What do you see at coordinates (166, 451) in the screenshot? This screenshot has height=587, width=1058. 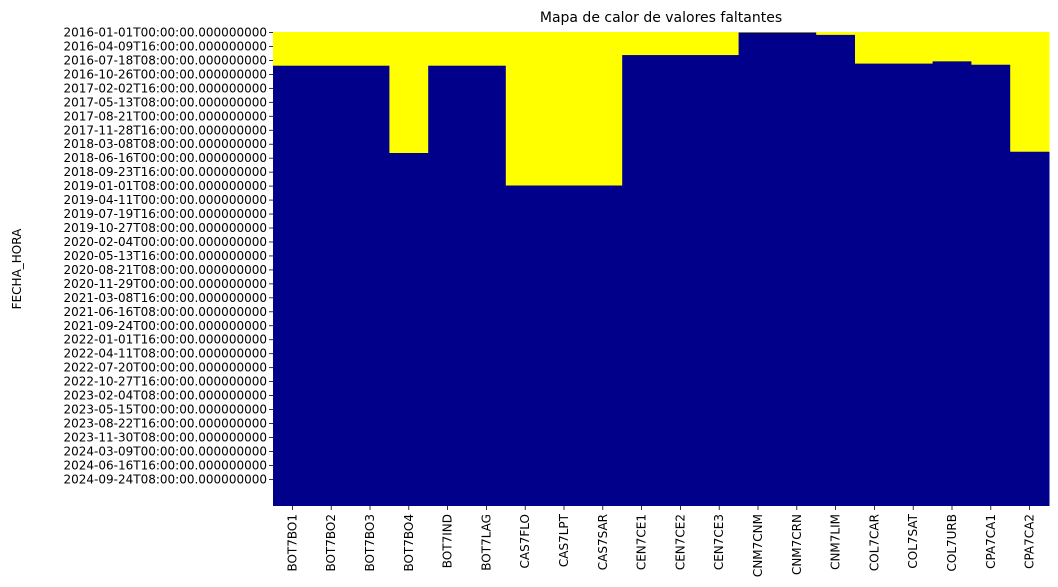 I see `y-tick-label: 2024-03-09T00:00:00.000000000` at bounding box center [166, 451].